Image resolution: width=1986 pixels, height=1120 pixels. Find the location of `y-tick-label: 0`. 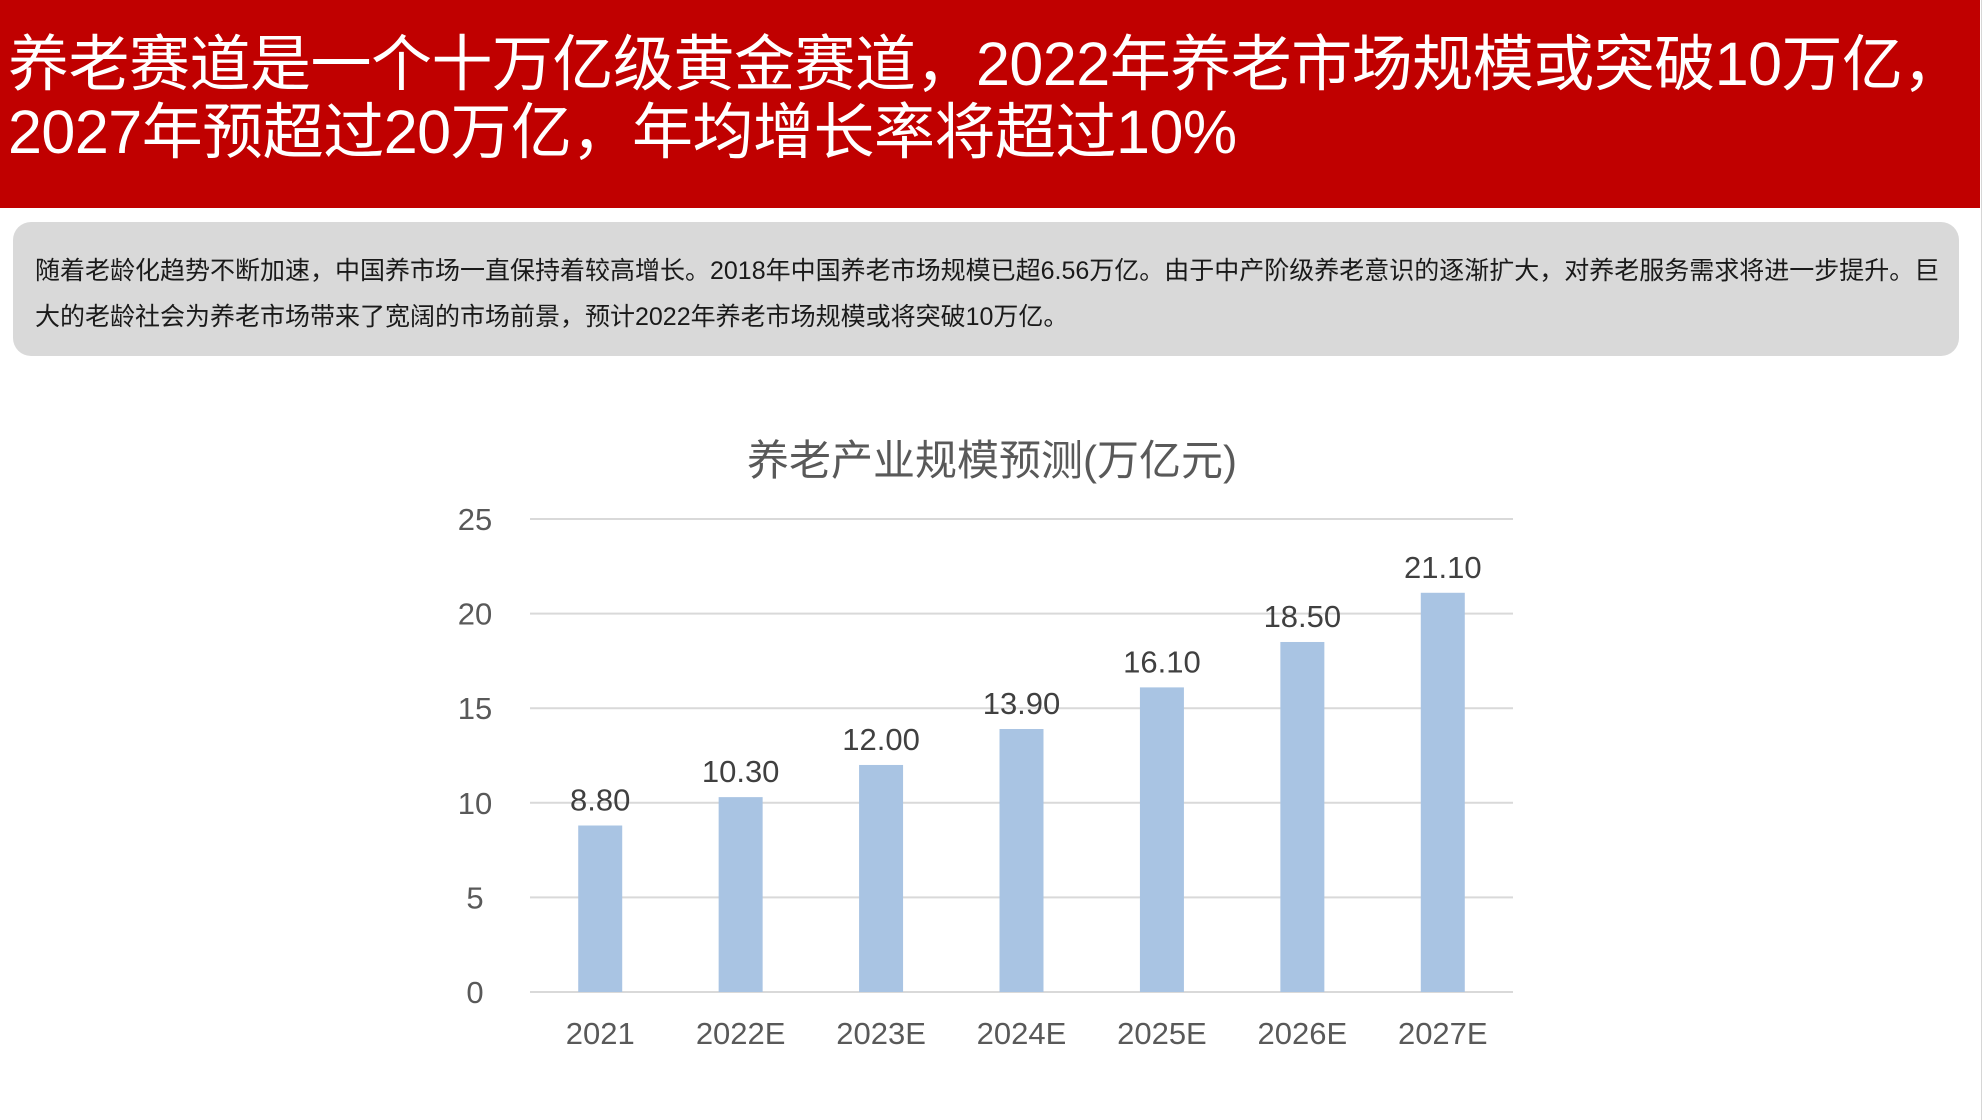

y-tick-label: 0 is located at coordinates (474, 992).